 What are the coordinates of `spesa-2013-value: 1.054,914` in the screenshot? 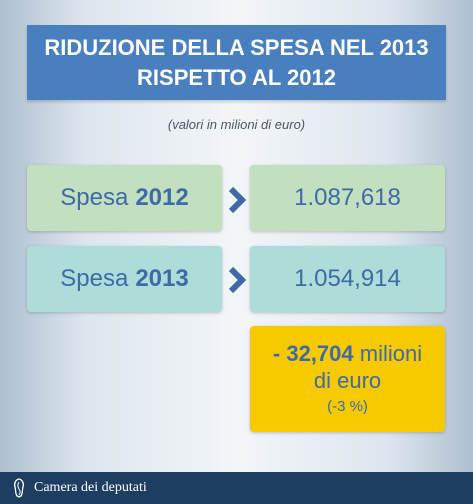 It's located at (347, 278).